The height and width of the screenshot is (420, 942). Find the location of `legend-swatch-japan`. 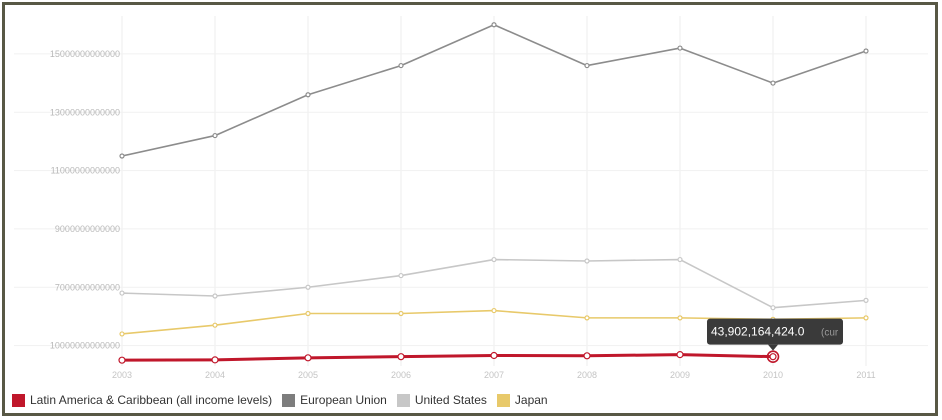

legend-swatch-japan is located at coordinates (503, 400).